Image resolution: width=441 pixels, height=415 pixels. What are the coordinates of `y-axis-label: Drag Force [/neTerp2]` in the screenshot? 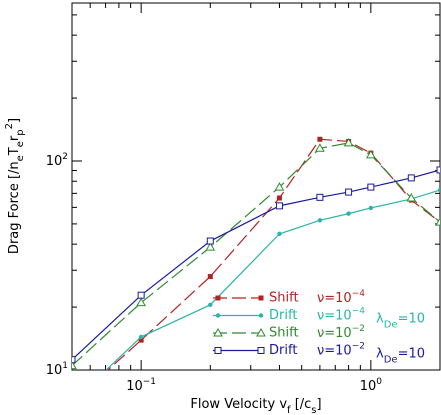 It's located at (15, 186).